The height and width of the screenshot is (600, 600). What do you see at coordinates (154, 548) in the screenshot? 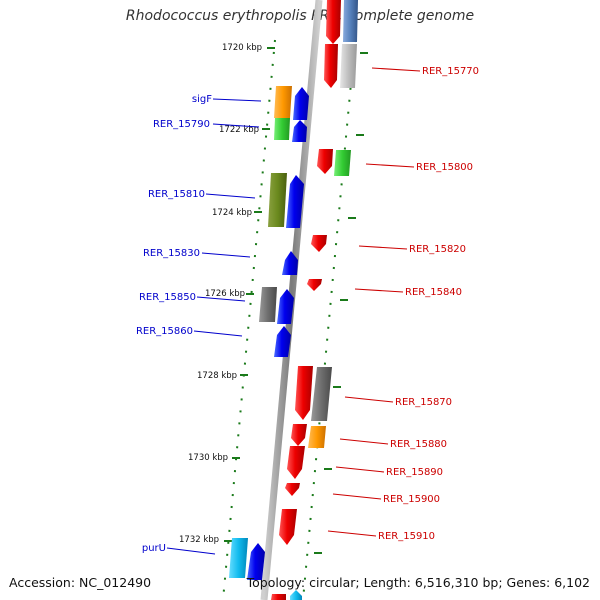
I see `gene-label-plus: purU` at bounding box center [154, 548].